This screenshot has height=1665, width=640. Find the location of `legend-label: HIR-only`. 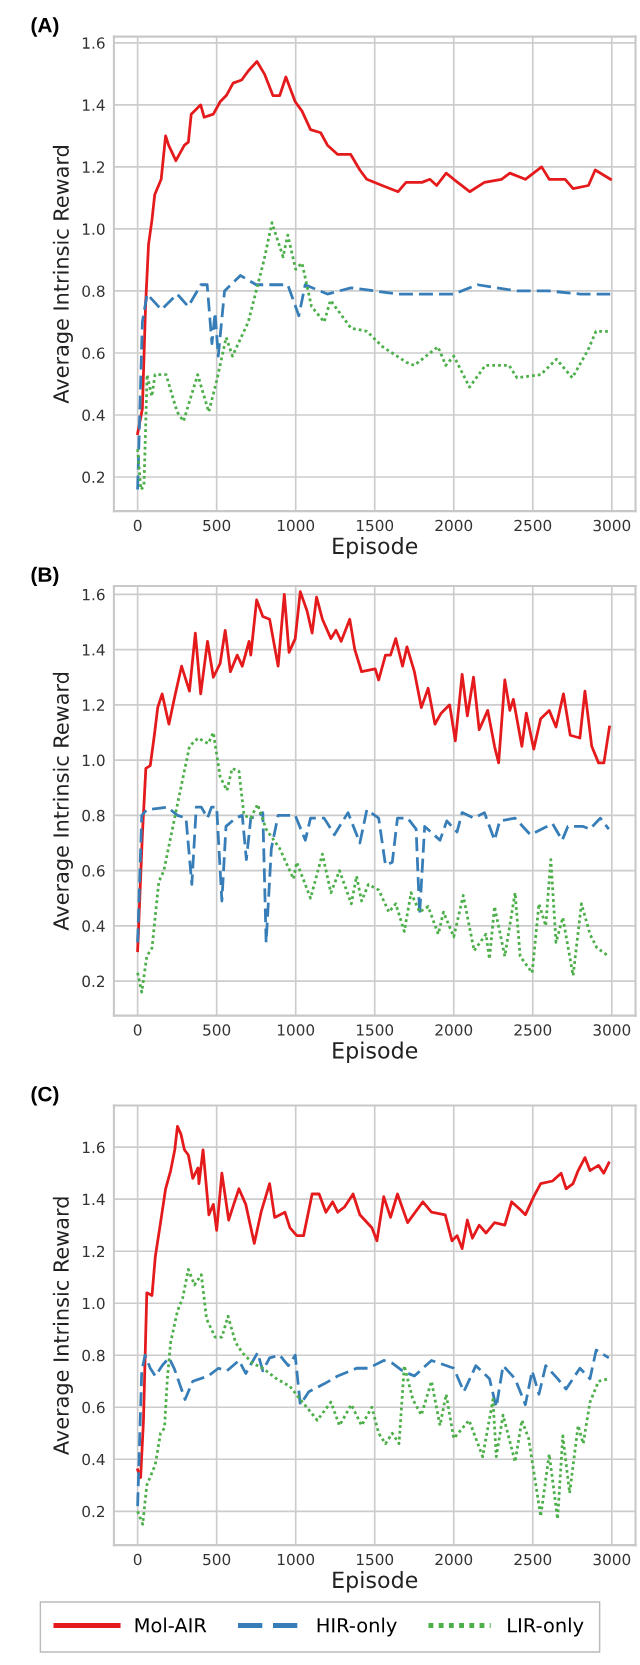

legend-label: HIR-only is located at coordinates (357, 1627).